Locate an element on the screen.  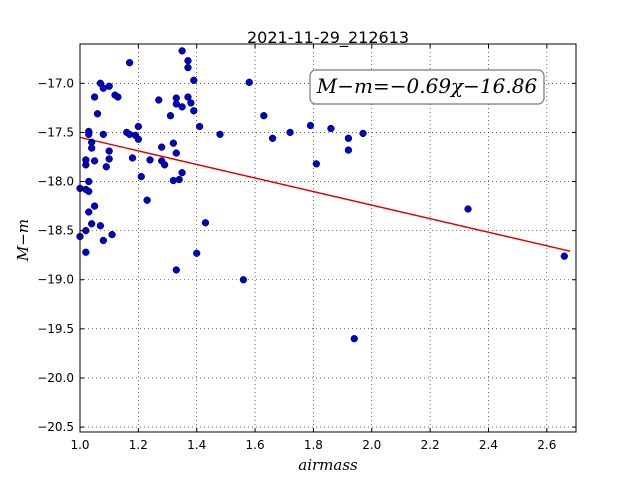
y-tick-label: −18.5 is located at coordinates (55, 231).